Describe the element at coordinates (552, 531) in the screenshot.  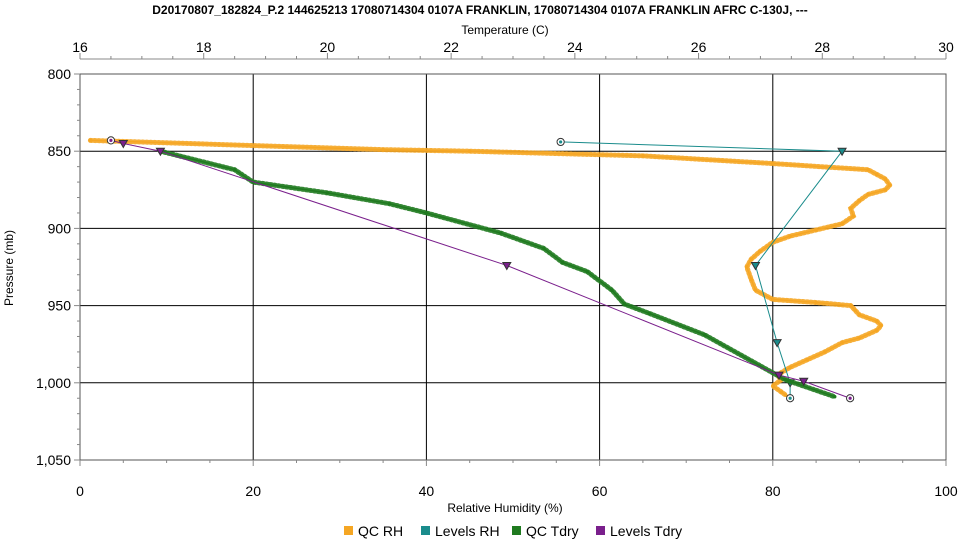
I see `legend-label: QC Tdry` at that location.